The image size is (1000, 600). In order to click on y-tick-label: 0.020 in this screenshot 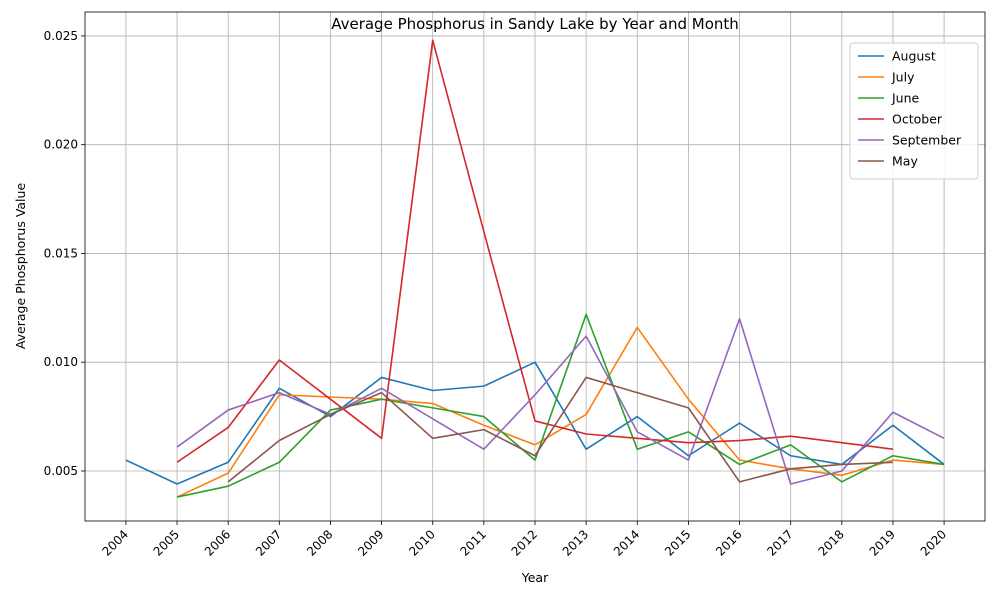, I will do `click(61, 145)`.